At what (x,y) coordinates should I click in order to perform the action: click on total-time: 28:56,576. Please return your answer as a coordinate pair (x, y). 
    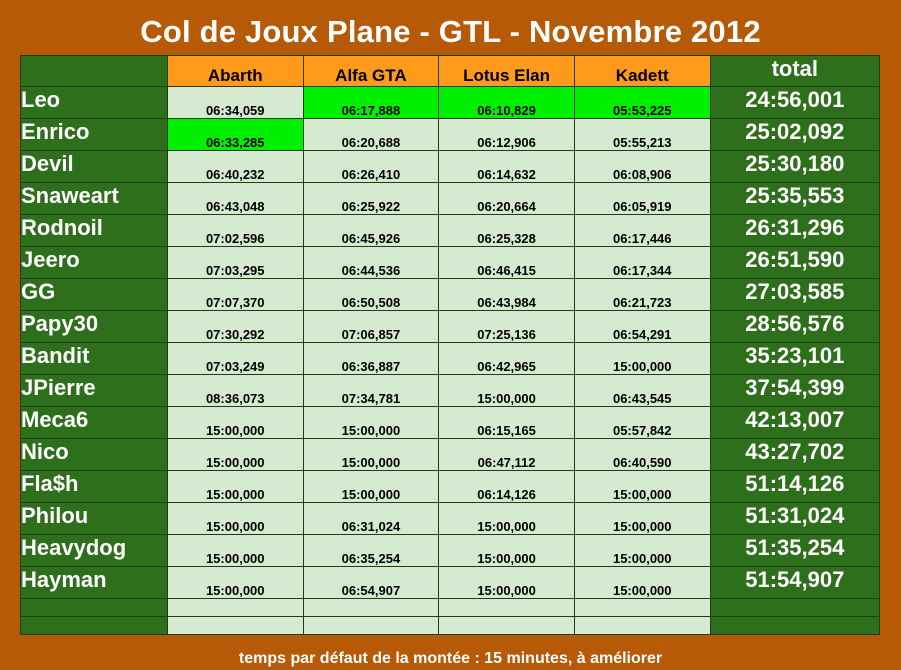
    Looking at the image, I should click on (795, 326).